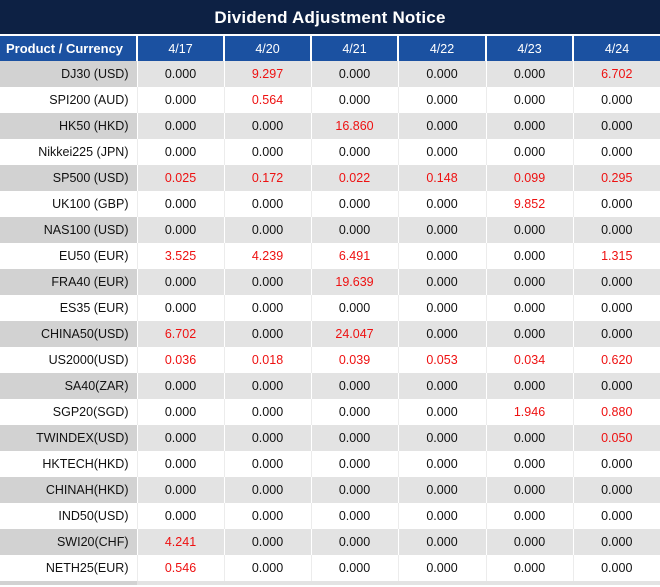 Image resolution: width=660 pixels, height=587 pixels. Describe the element at coordinates (68, 583) in the screenshot. I see `cutoff-product-cell` at that location.